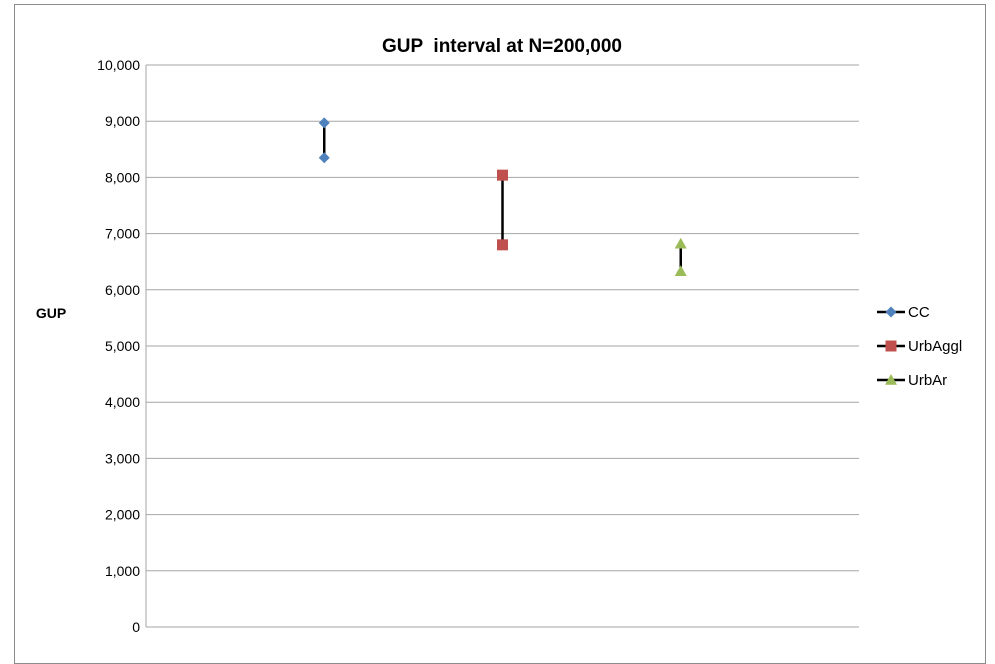  Describe the element at coordinates (122, 571) in the screenshot. I see `y-tick-label: 1,000` at that location.